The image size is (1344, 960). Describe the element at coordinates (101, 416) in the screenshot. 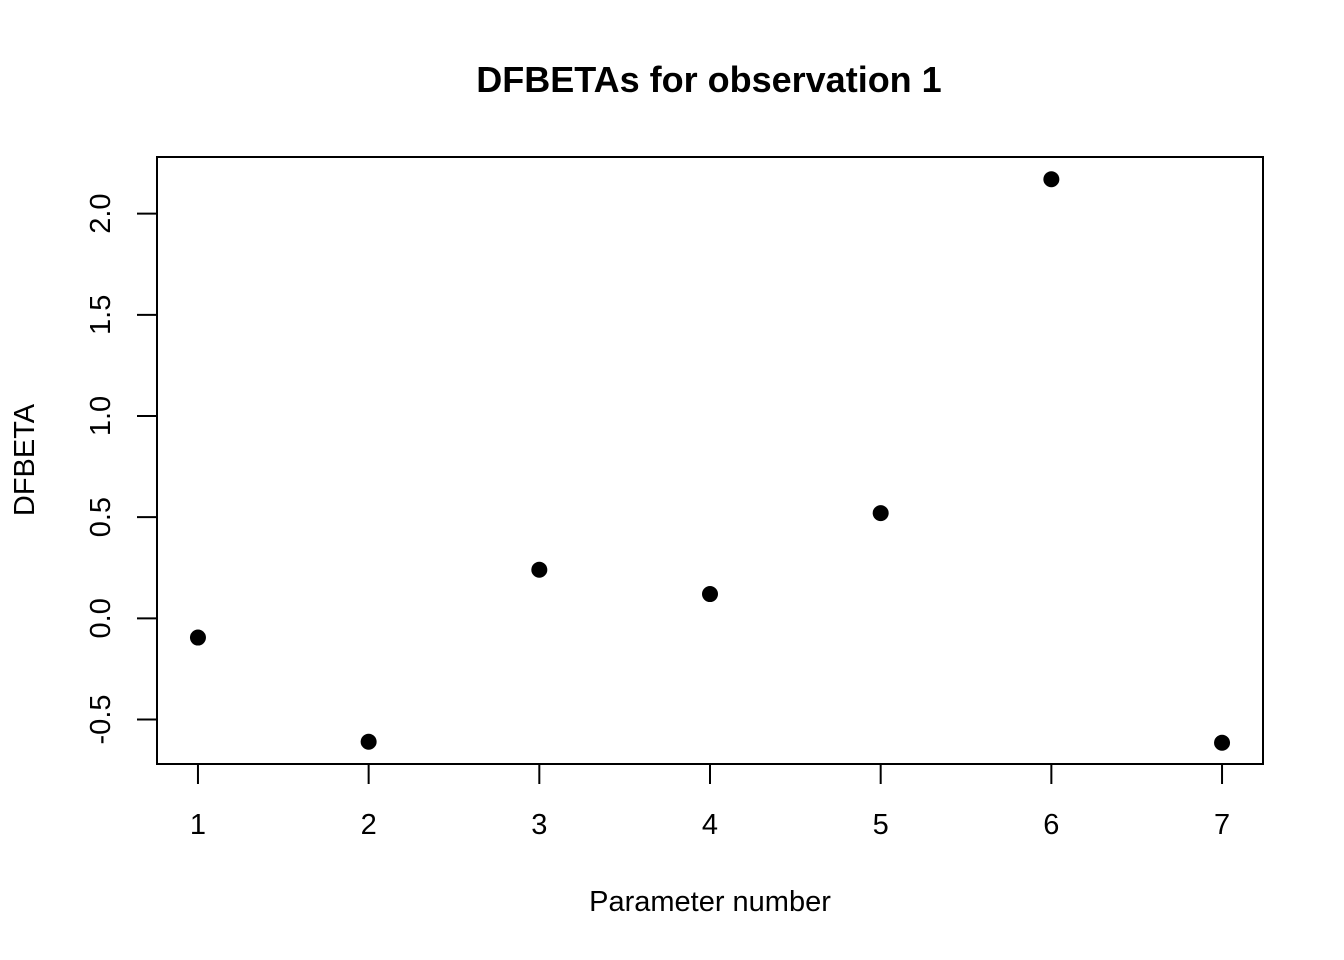

I see `y-tick-label: 1.0` at that location.